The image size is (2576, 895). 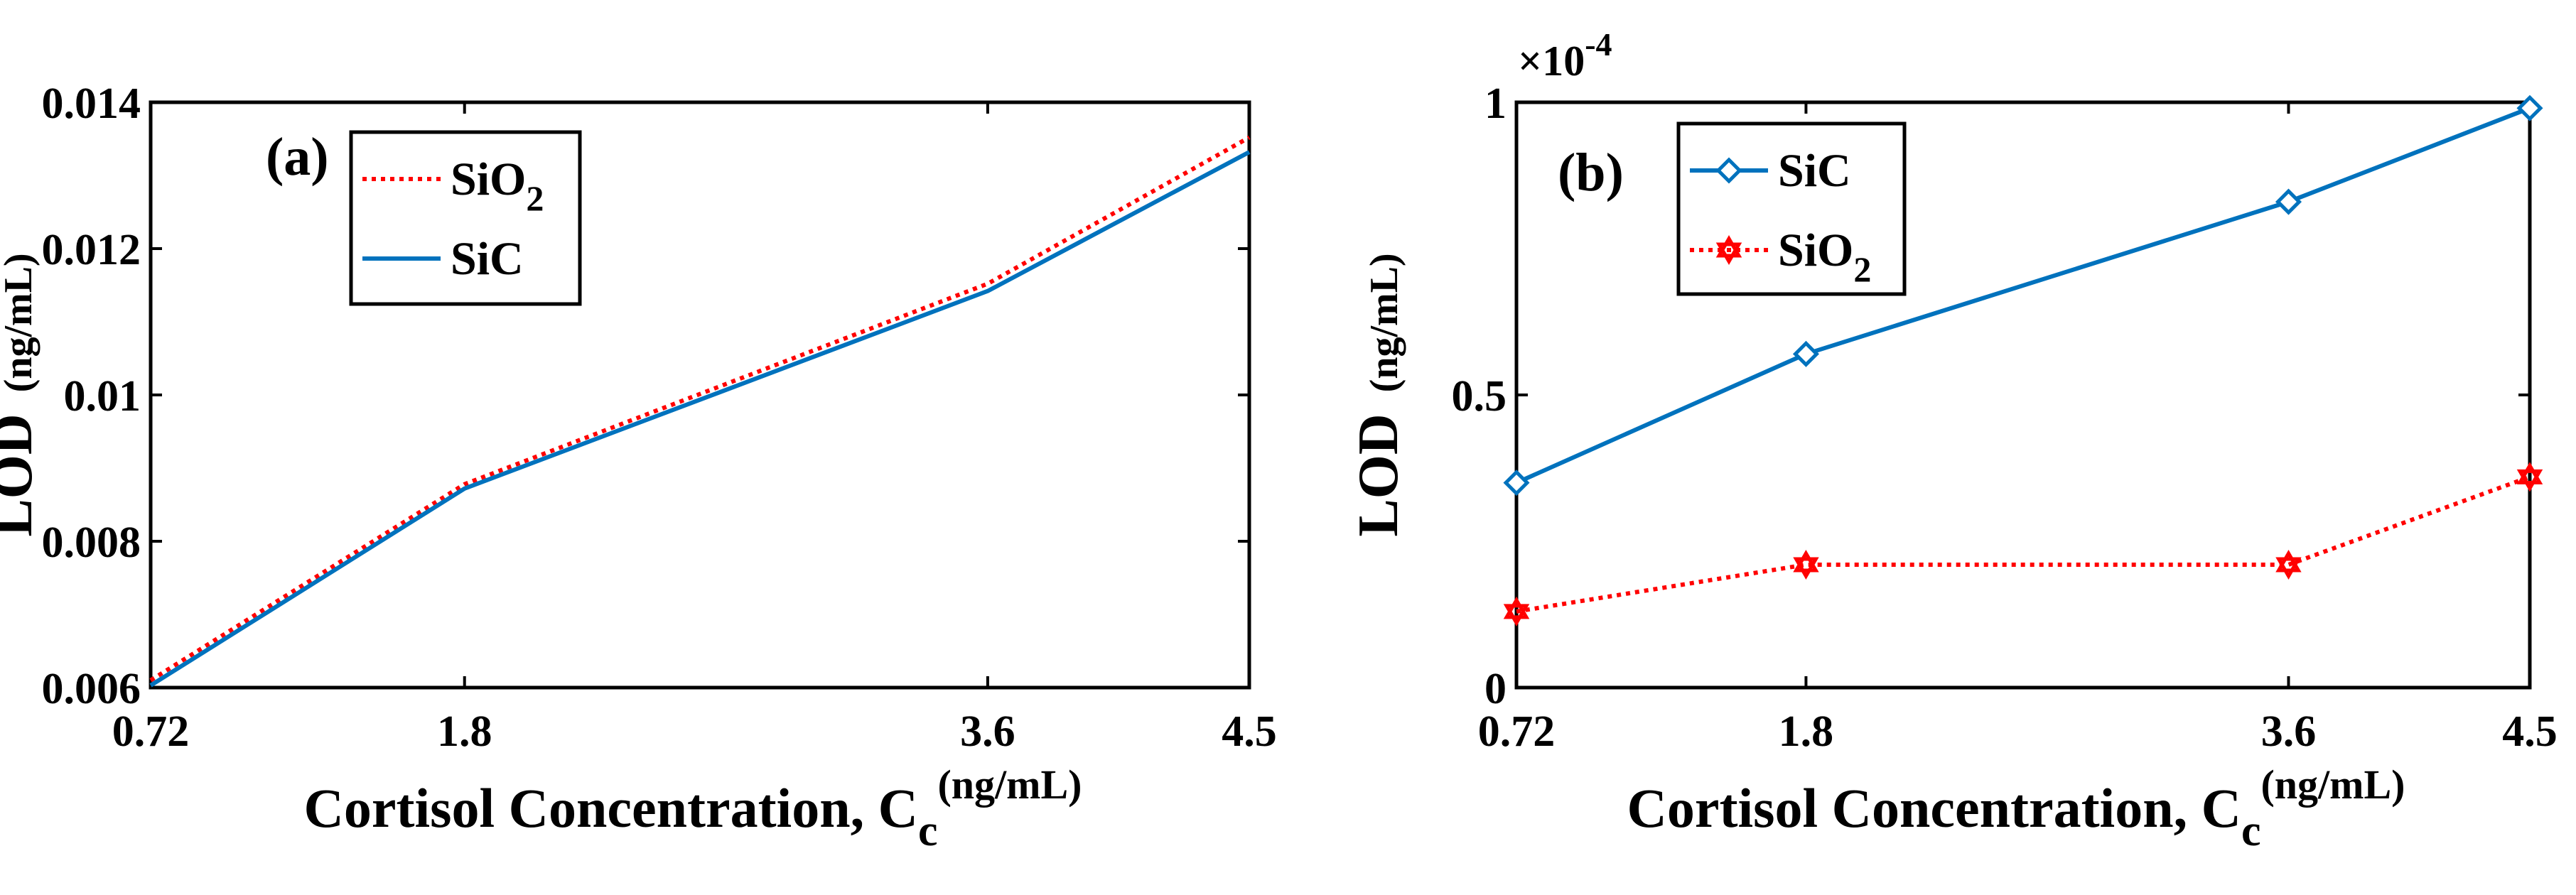 I want to click on y-exponent-power: -4, so click(x=1598, y=45).